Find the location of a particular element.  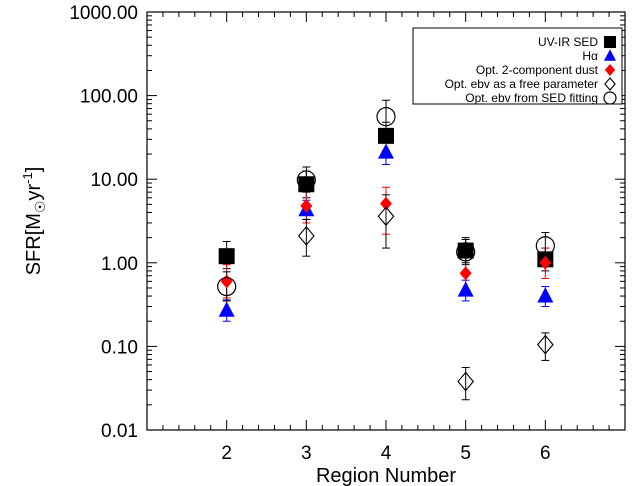

y-axis-title-sup: -1 is located at coordinates (27, 178).